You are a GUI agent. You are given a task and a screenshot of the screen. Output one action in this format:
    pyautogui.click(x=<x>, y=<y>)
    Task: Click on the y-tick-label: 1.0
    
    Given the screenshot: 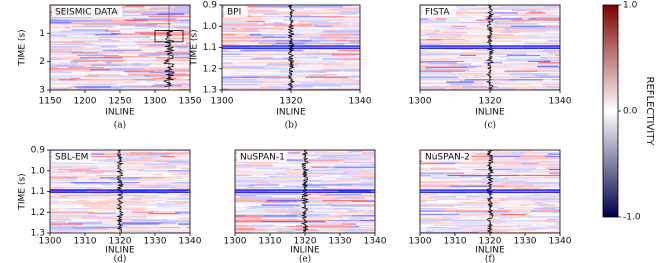 What is the action you would take?
    pyautogui.click(x=210, y=27)
    